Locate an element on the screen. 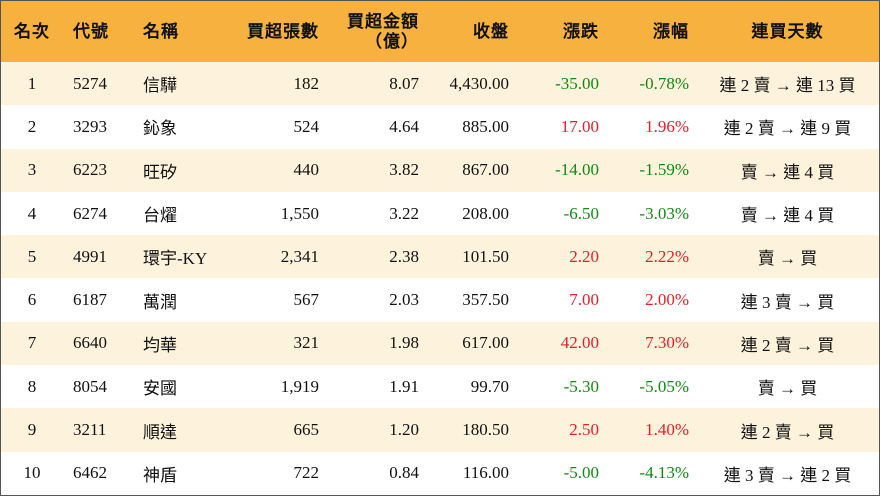  table-row: 8 8054 安國 1,919 1.91 99.70 -5.30 -5.05% 賣 → 買 is located at coordinates (440, 387).